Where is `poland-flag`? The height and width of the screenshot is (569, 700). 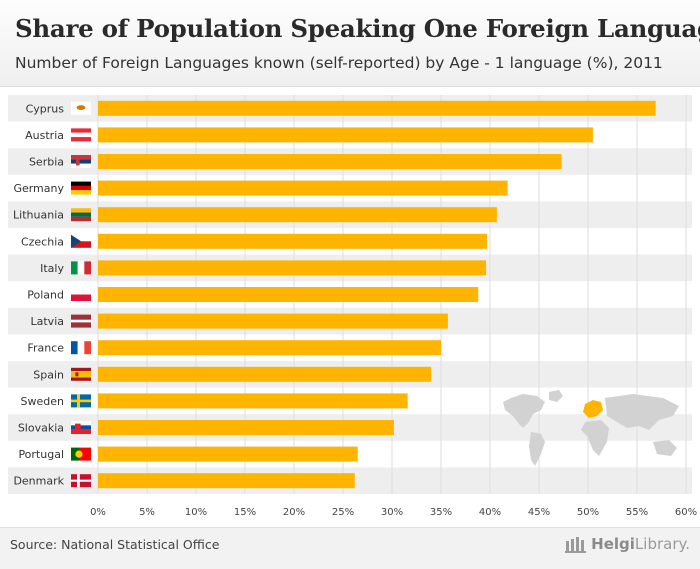
poland-flag is located at coordinates (81, 294).